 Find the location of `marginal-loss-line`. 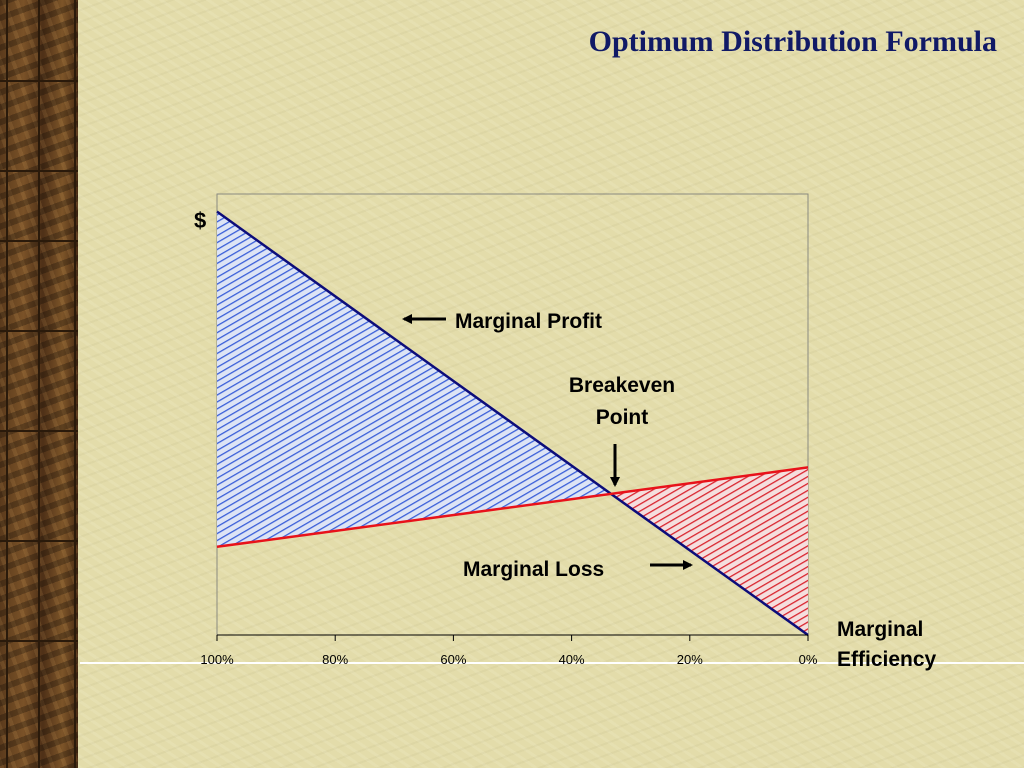

marginal-loss-line is located at coordinates (512, 507).